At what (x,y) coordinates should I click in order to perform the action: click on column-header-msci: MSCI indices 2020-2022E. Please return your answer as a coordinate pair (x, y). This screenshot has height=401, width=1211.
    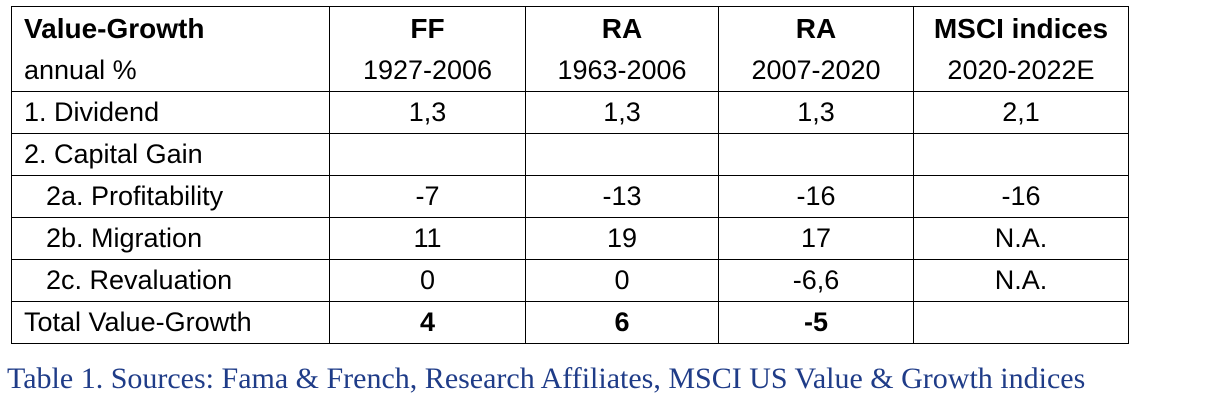
    Looking at the image, I should click on (1021, 49).